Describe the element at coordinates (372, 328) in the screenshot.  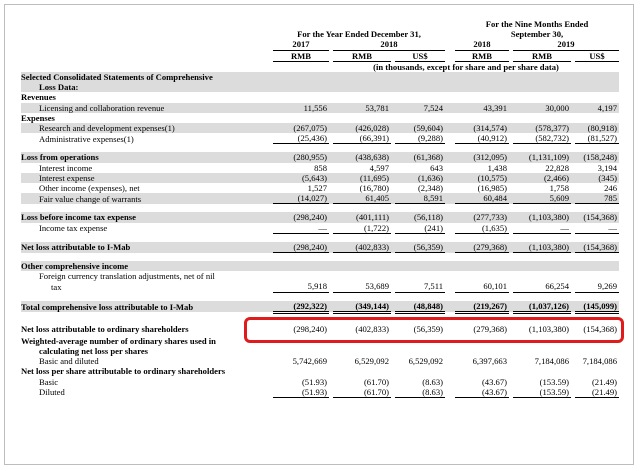
I see `value-cell: (402,833)` at that location.